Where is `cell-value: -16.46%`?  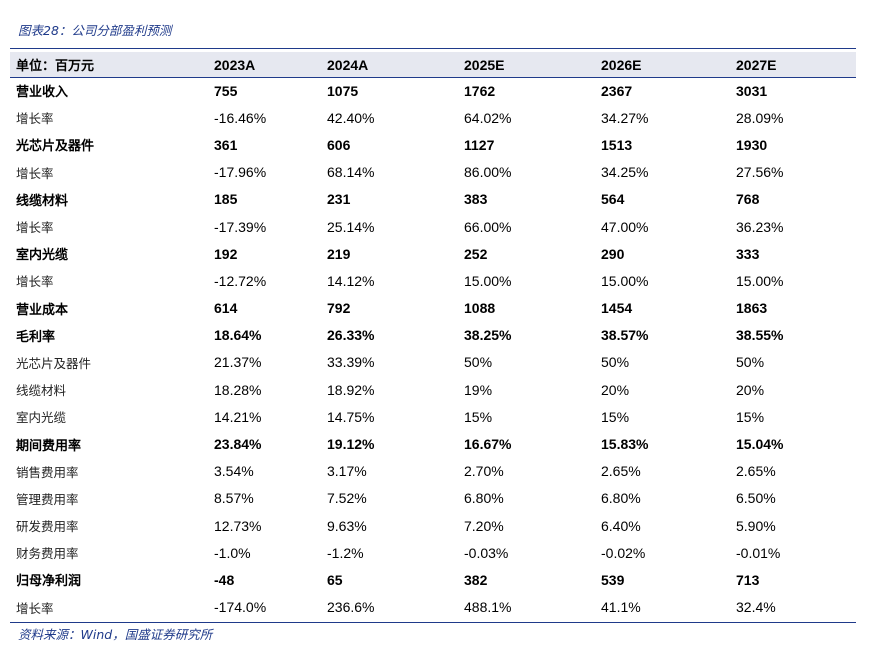
cell-value: -16.46% is located at coordinates (240, 117).